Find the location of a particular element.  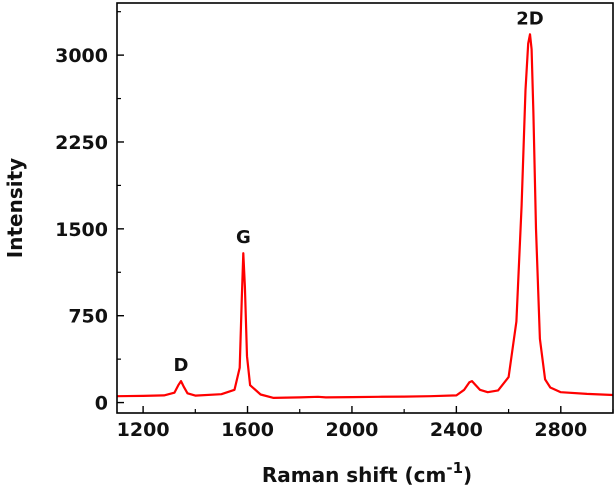

y-tick-label-3000: 3000 is located at coordinates (81, 56).